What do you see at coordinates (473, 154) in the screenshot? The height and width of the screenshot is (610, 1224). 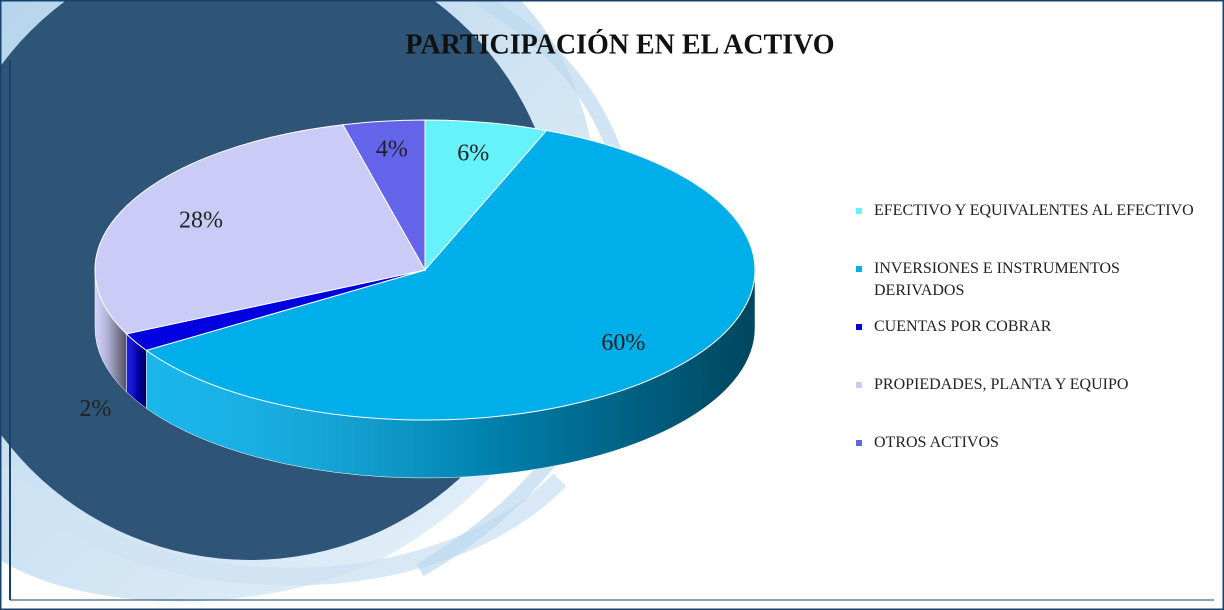 I see `data-label: 6%` at bounding box center [473, 154].